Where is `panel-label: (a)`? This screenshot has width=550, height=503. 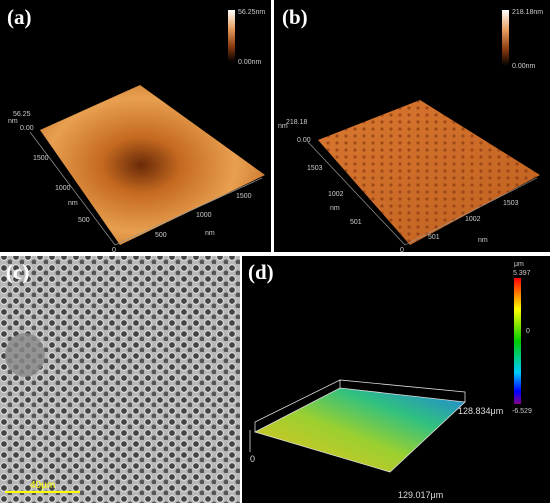 panel-label: (a) is located at coordinates (19, 17).